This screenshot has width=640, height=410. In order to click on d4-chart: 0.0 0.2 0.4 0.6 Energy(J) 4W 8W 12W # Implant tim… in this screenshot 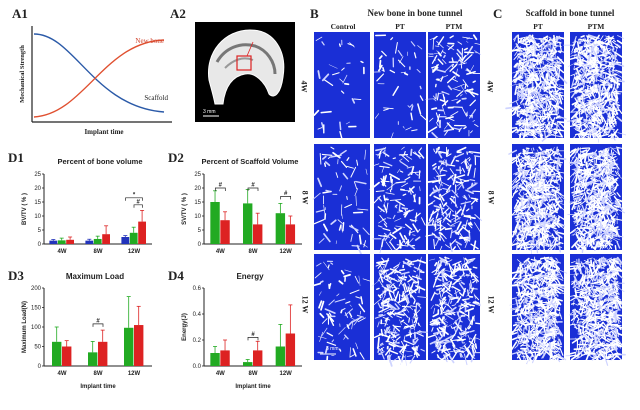, I will do `click(242, 338)`.